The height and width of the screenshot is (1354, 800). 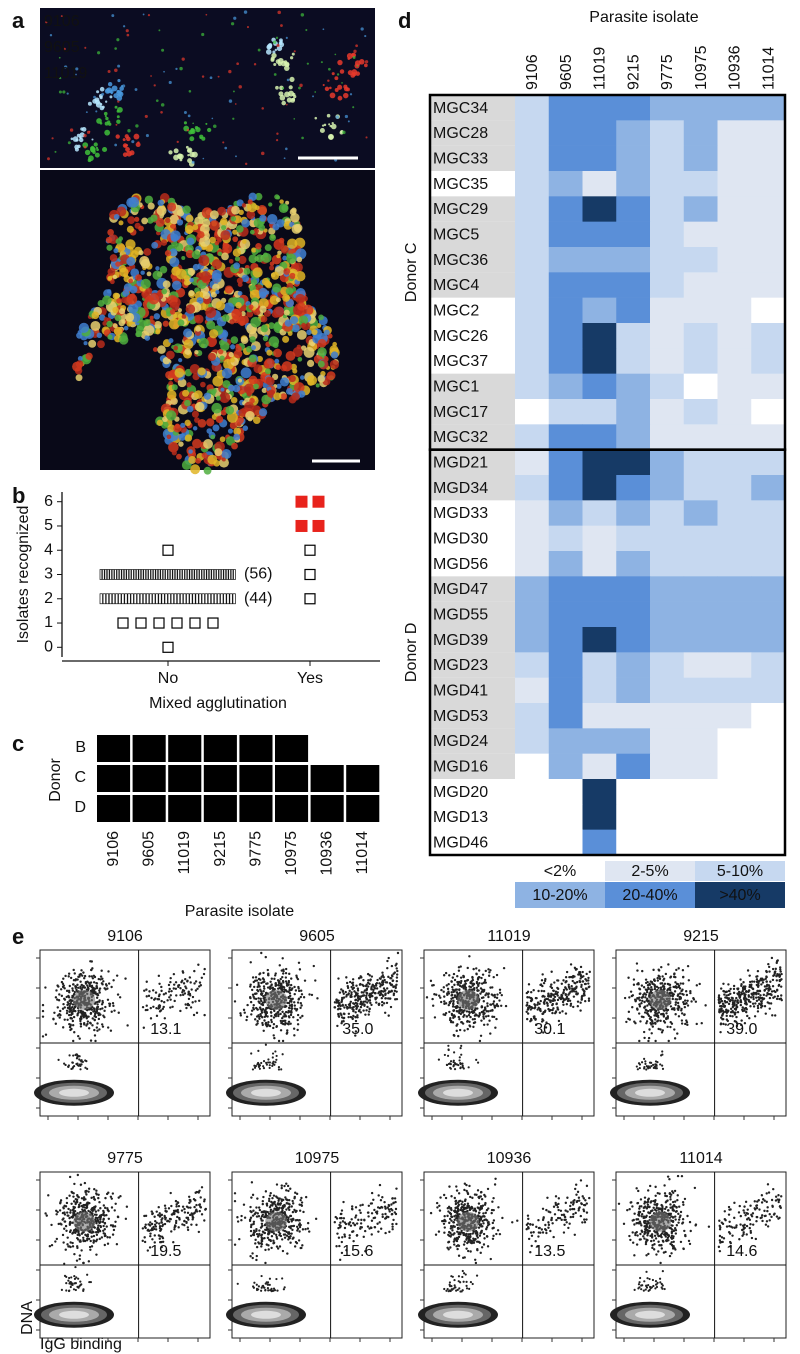 What do you see at coordinates (460, 159) in the screenshot?
I see `row-label: MGC33` at bounding box center [460, 159].